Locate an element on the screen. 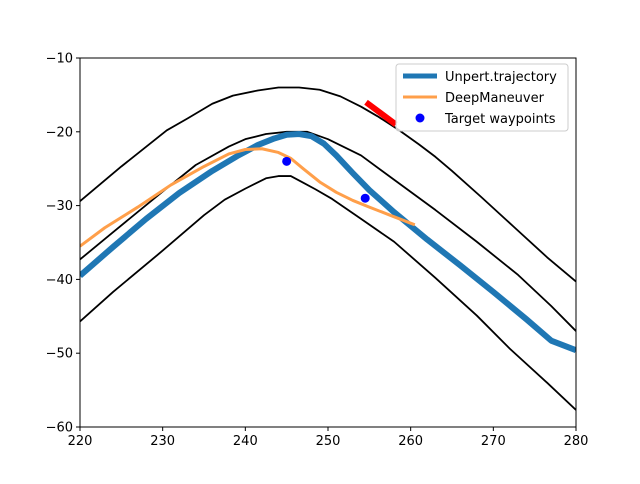 This screenshot has width=640, height=484. legend-unpert-trajectory-label: Unpert.trajectory is located at coordinates (501, 77).